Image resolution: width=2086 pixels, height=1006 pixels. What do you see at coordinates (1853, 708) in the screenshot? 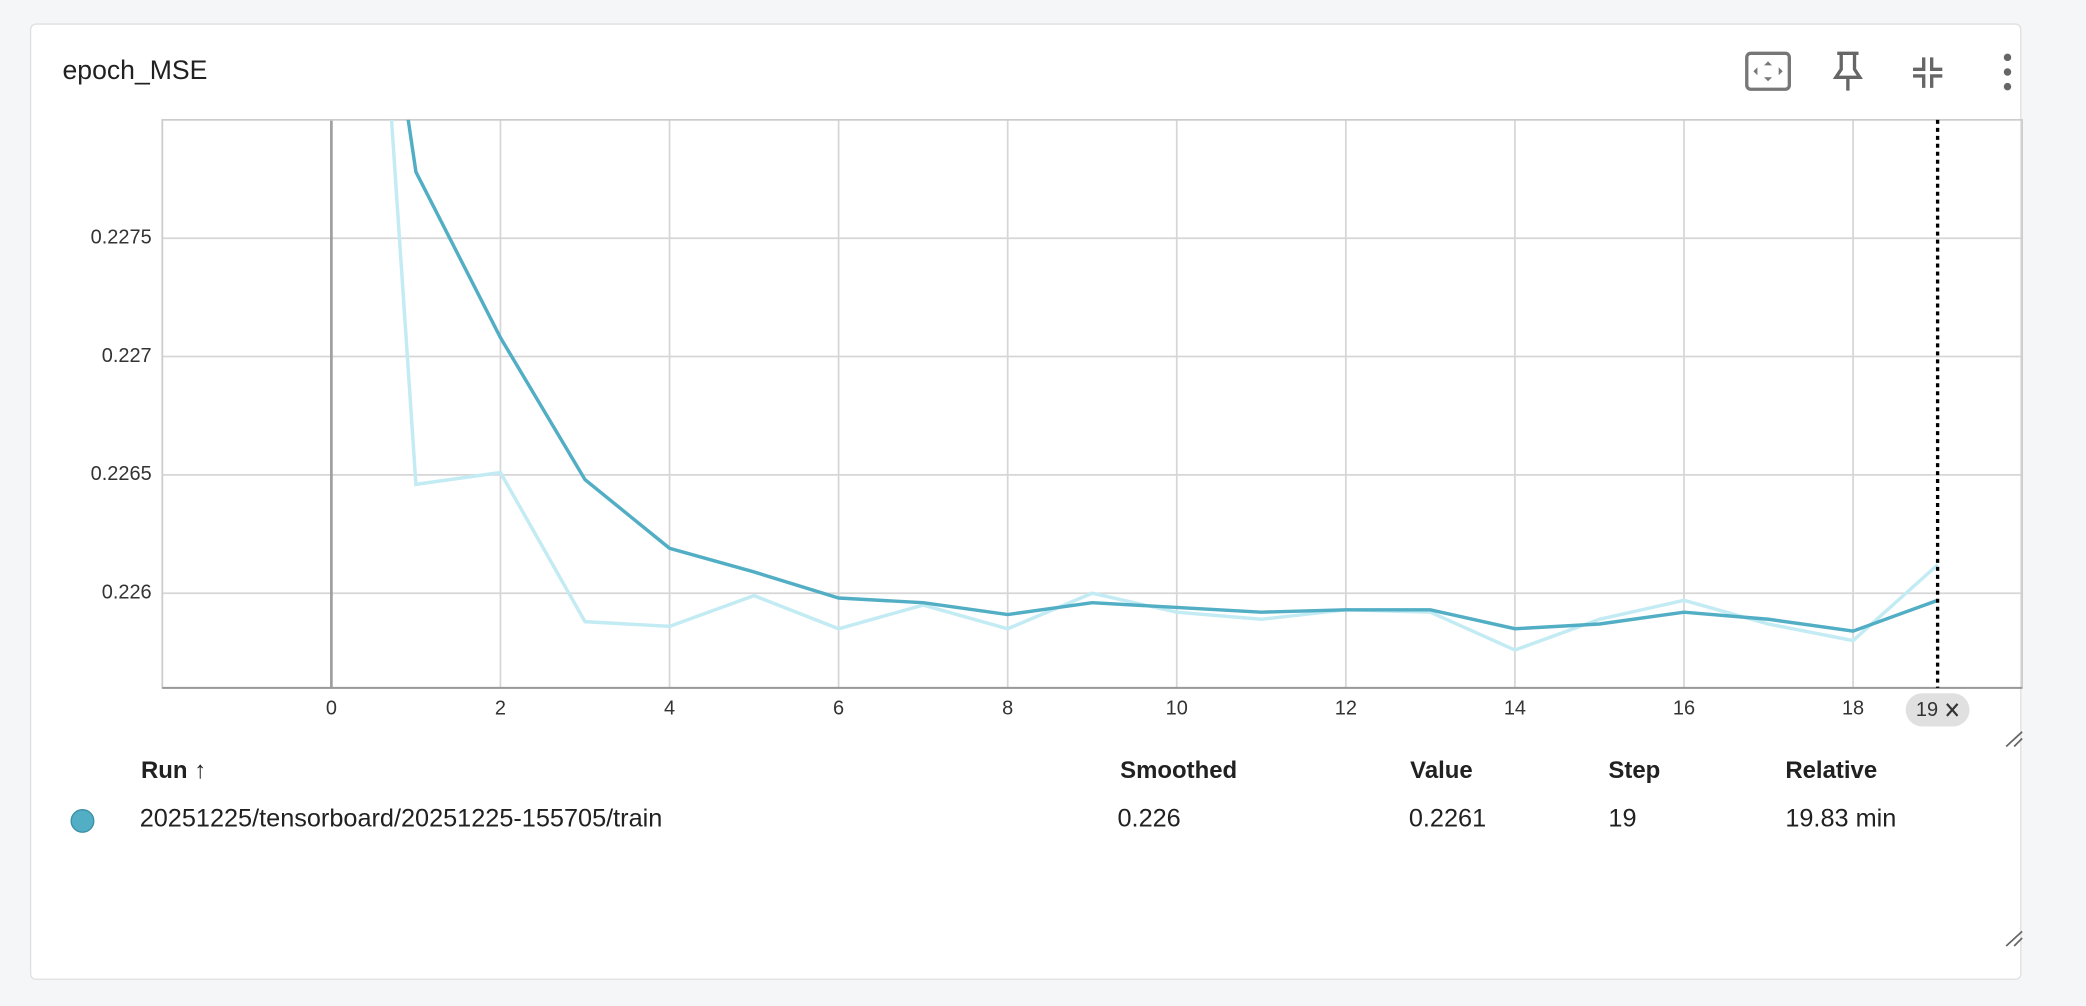
I see `x-tick-label: 18` at bounding box center [1853, 708].